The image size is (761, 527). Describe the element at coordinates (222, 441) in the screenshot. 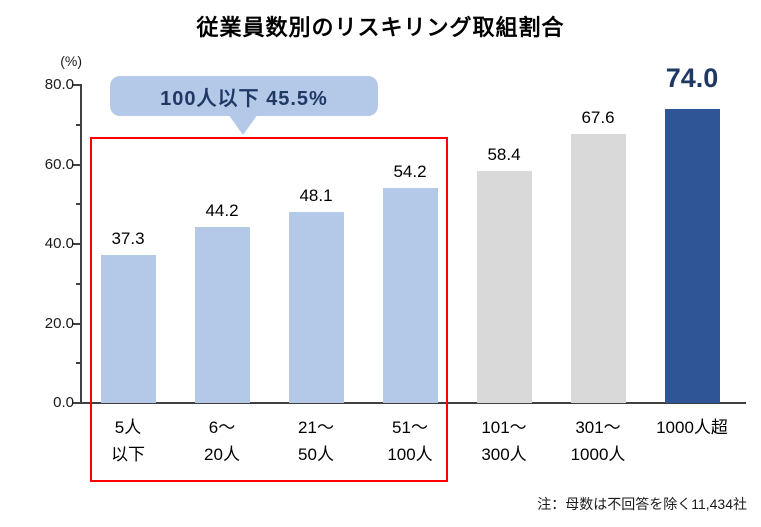

I see `x-category-label: 6～ 20人` at that location.